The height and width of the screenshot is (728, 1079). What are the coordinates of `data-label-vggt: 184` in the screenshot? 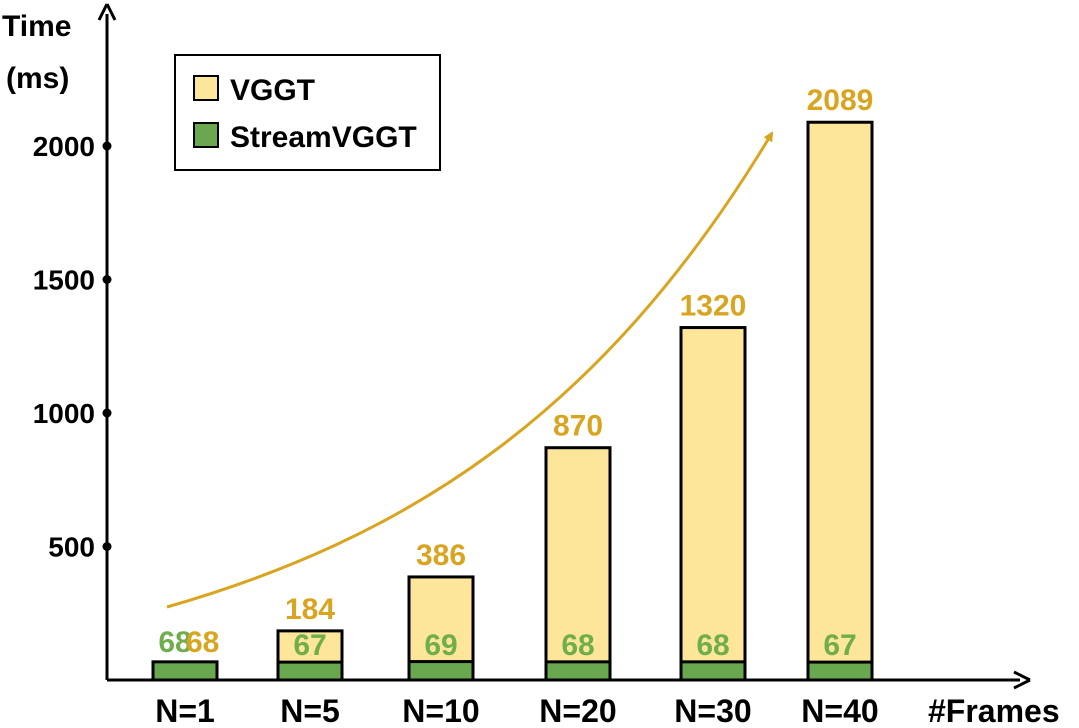 It's located at (310, 609).